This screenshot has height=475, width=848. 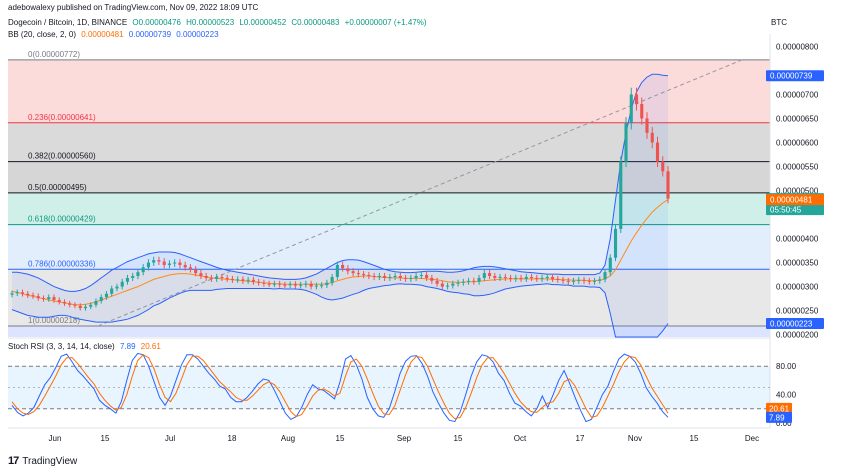 What do you see at coordinates (170, 438) in the screenshot?
I see `time-tick-label: Jul` at bounding box center [170, 438].